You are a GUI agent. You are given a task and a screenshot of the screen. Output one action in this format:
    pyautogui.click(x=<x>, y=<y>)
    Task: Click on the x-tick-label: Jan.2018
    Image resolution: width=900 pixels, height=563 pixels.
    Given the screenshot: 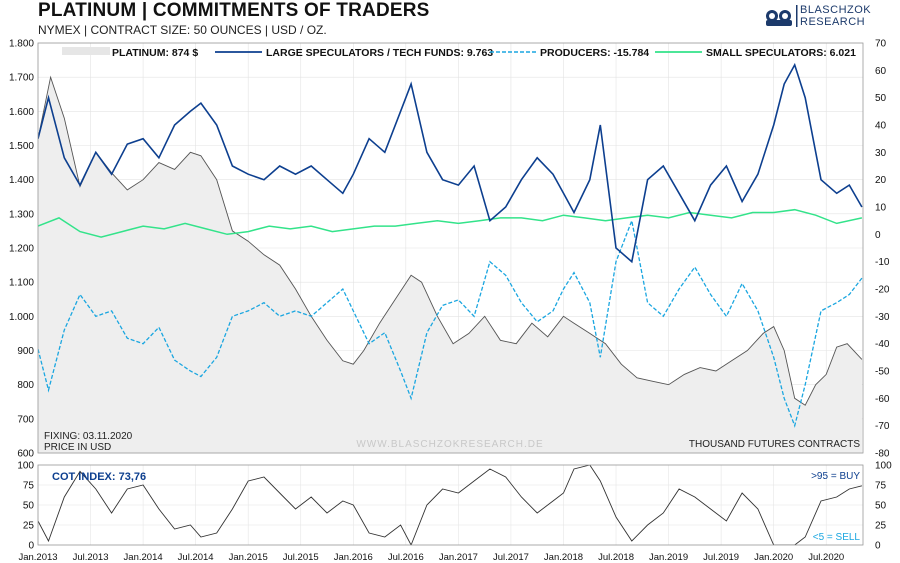 What is the action you would take?
    pyautogui.click(x=563, y=557)
    